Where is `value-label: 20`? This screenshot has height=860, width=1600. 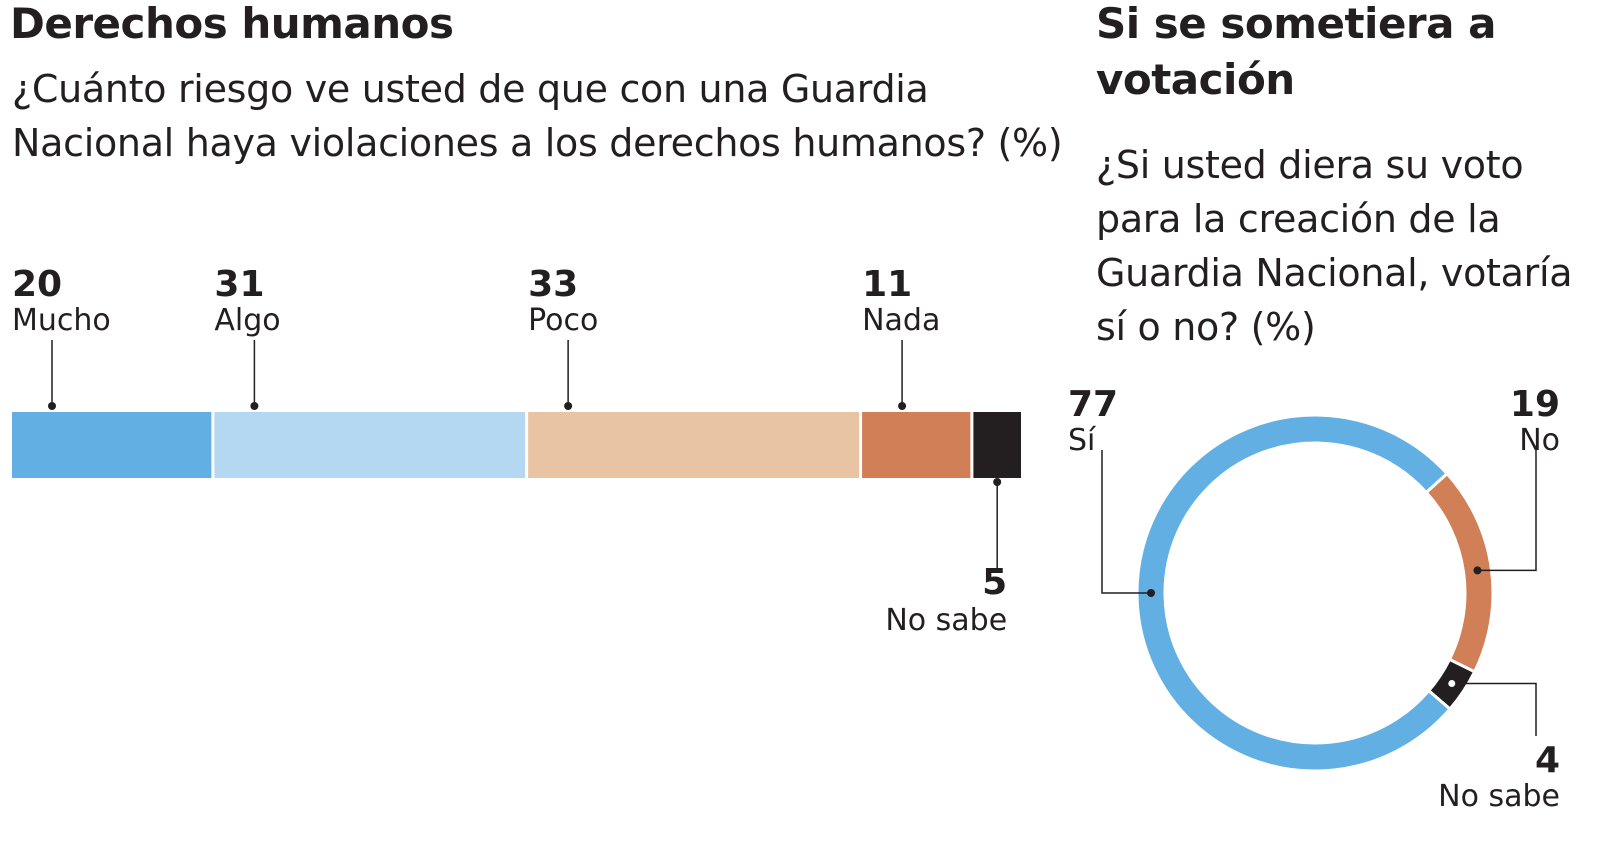
value-label: 20 is located at coordinates (37, 284).